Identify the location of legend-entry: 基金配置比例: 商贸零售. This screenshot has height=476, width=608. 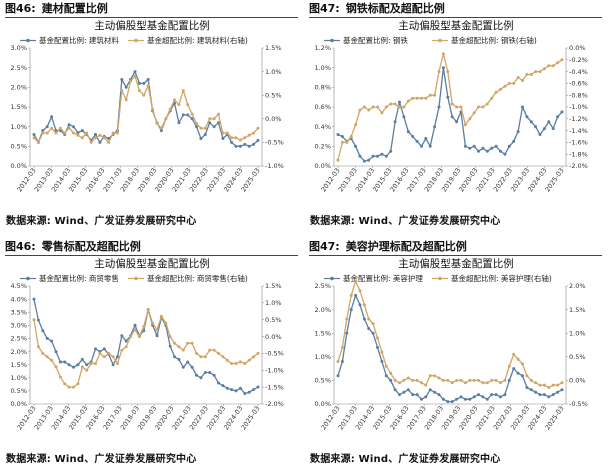
(79, 278).